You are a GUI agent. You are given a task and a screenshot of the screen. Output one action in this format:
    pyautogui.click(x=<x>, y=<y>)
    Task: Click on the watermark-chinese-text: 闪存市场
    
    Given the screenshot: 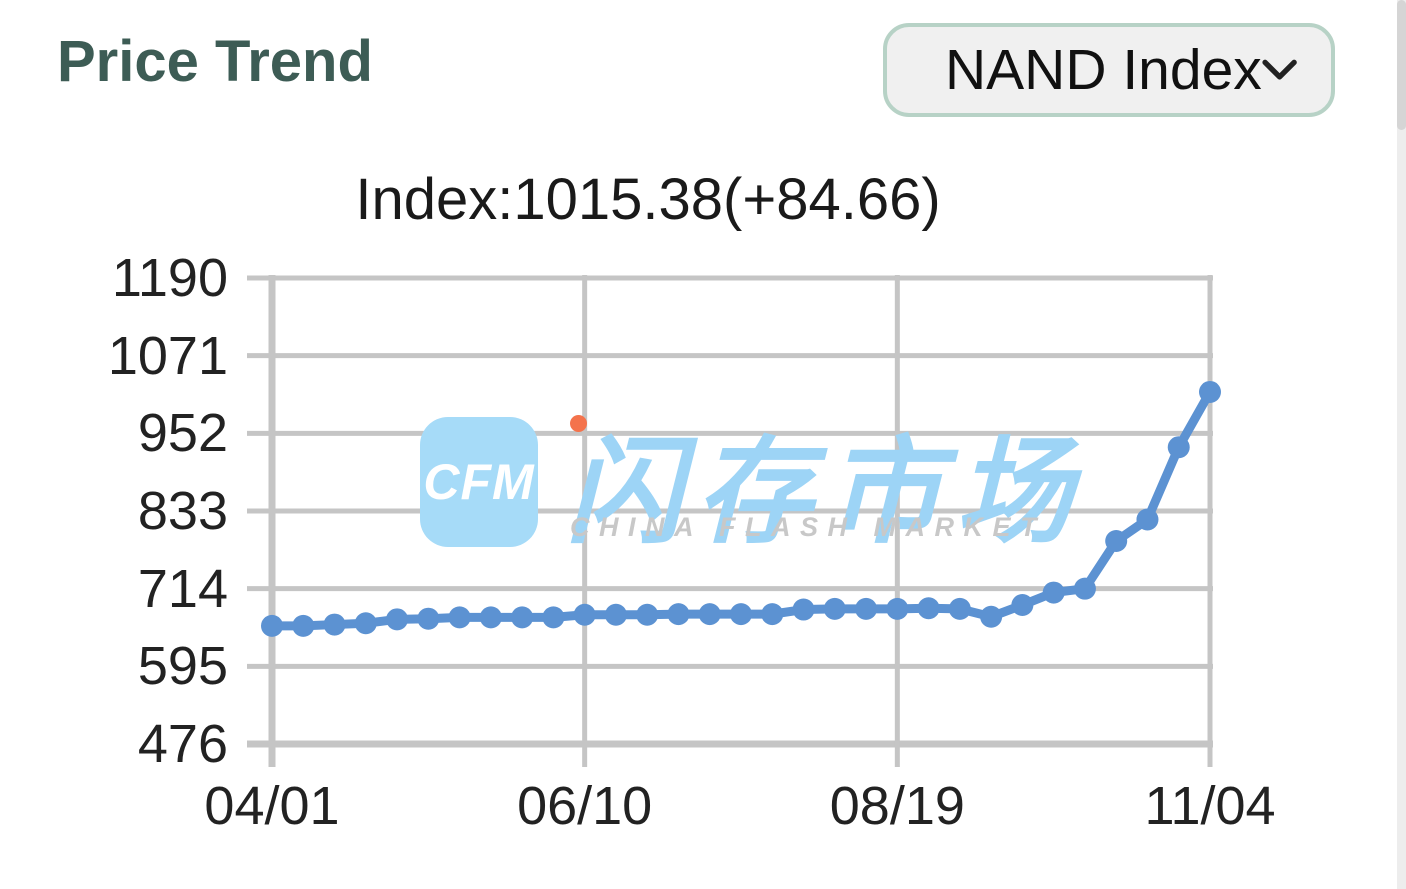 What is the action you would take?
    pyautogui.click(x=826, y=492)
    